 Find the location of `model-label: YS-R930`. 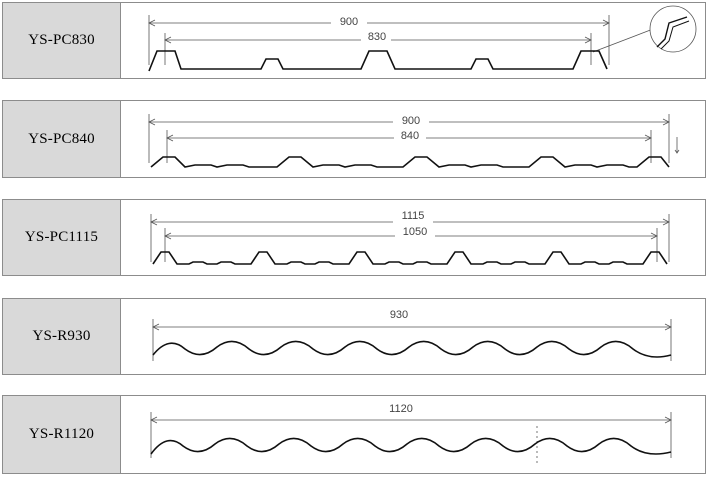

model-label: YS-R930 is located at coordinates (61, 336).